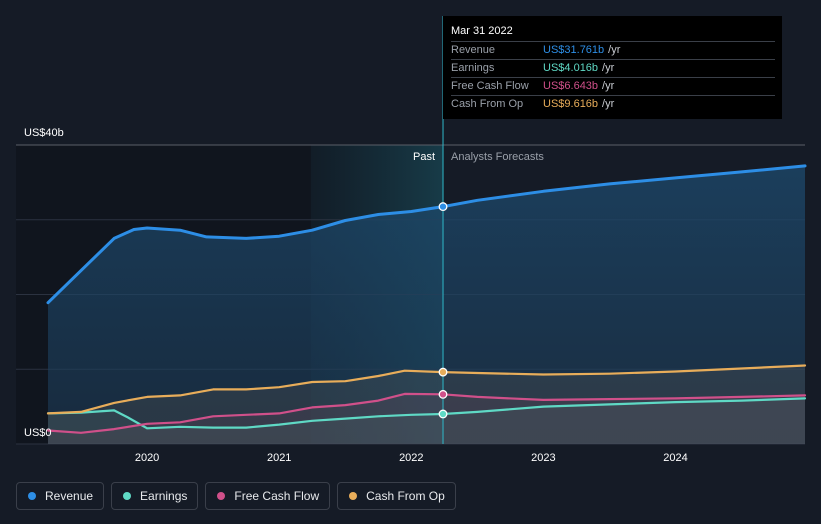 Image resolution: width=821 pixels, height=524 pixels. I want to click on y-axis-bottom-label: US$0, so click(38, 433).